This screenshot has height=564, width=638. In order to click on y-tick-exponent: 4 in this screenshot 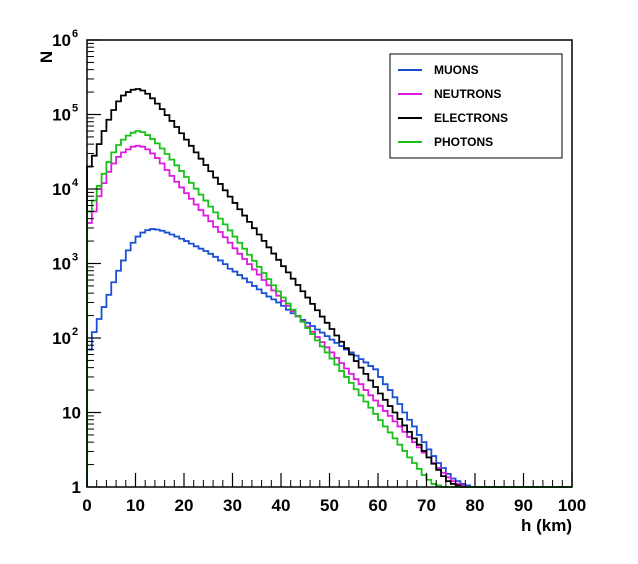, I will do `click(75, 183)`.